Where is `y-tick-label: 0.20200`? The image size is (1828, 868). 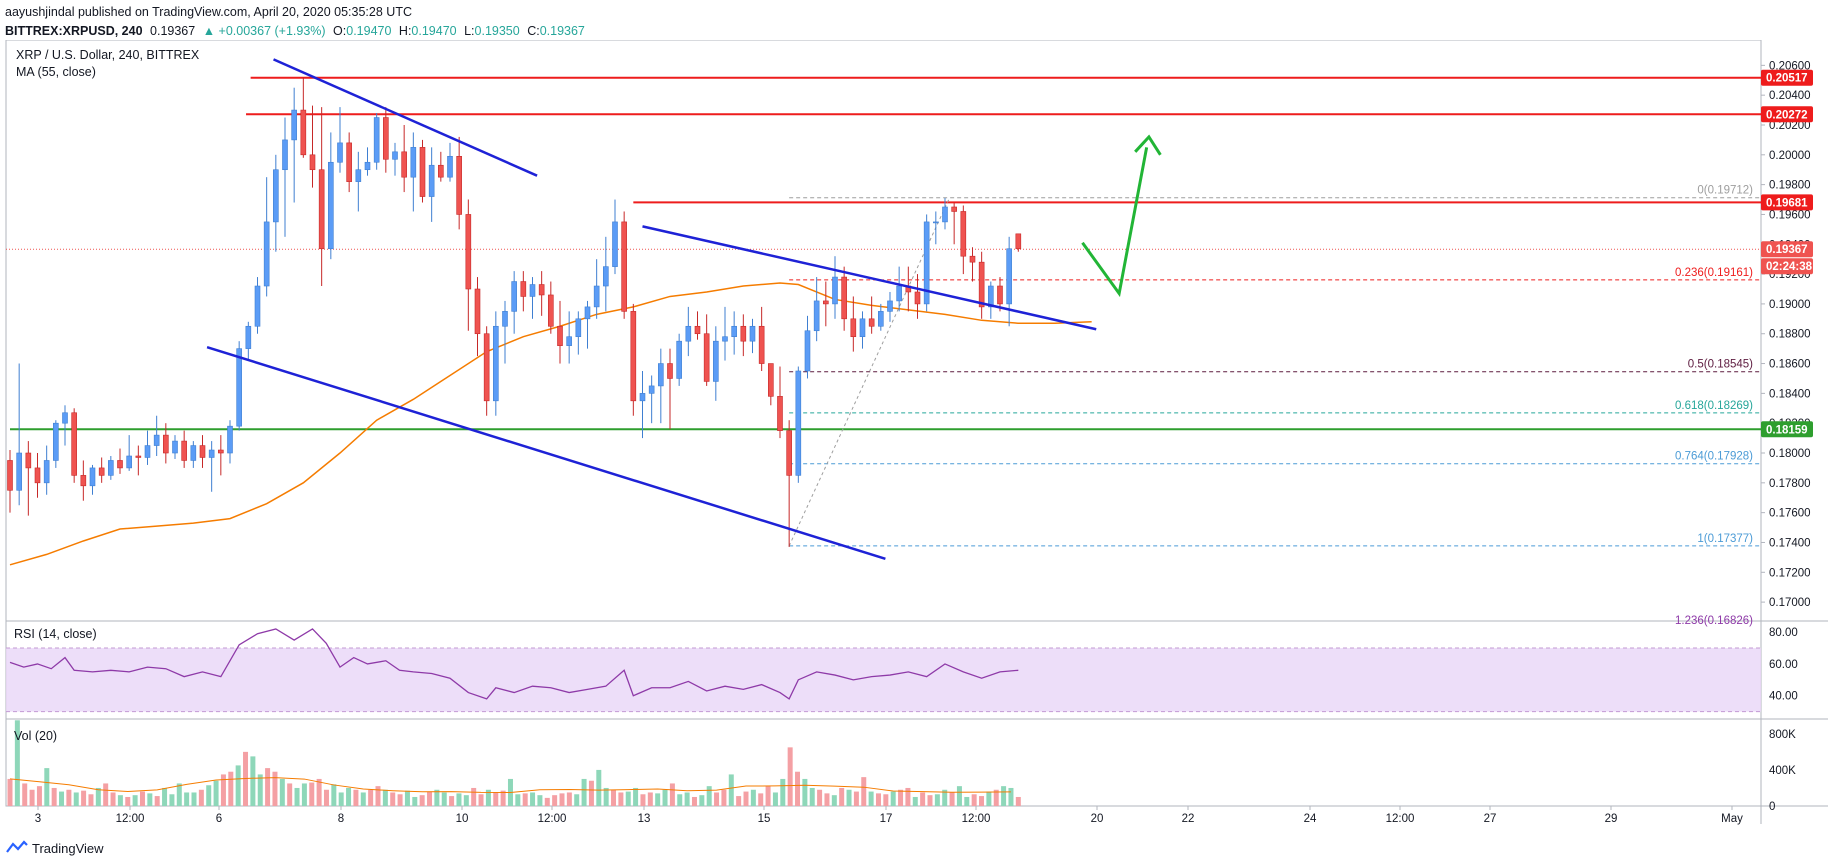 y-tick-label: 0.20200 is located at coordinates (1790, 126).